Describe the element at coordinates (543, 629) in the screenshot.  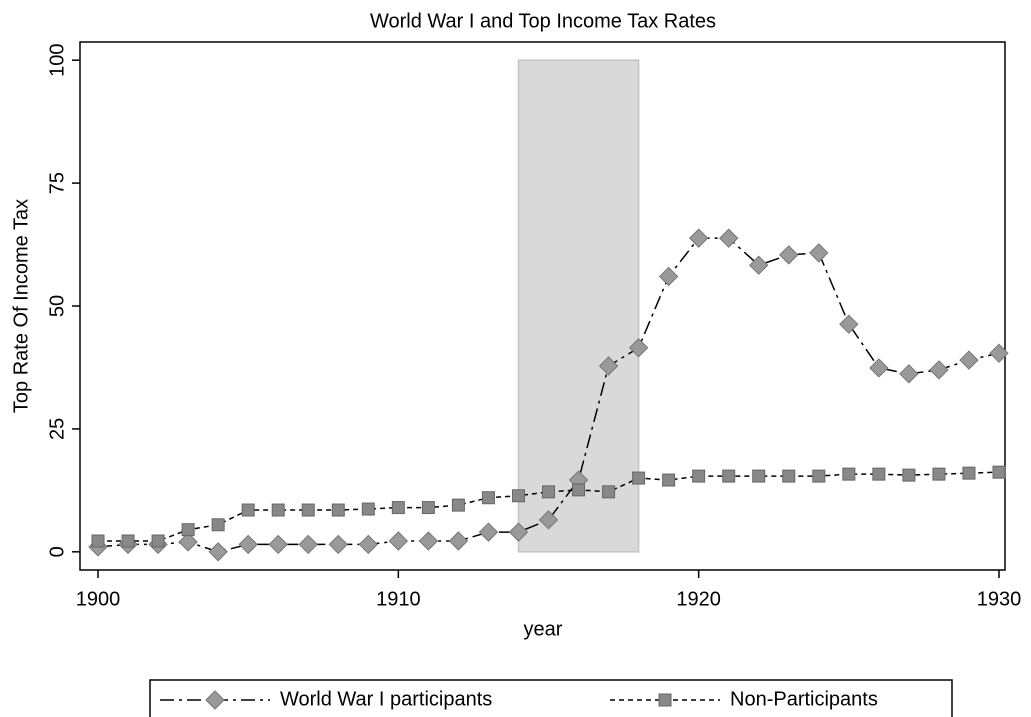
I see `x-axis-label: year` at that location.